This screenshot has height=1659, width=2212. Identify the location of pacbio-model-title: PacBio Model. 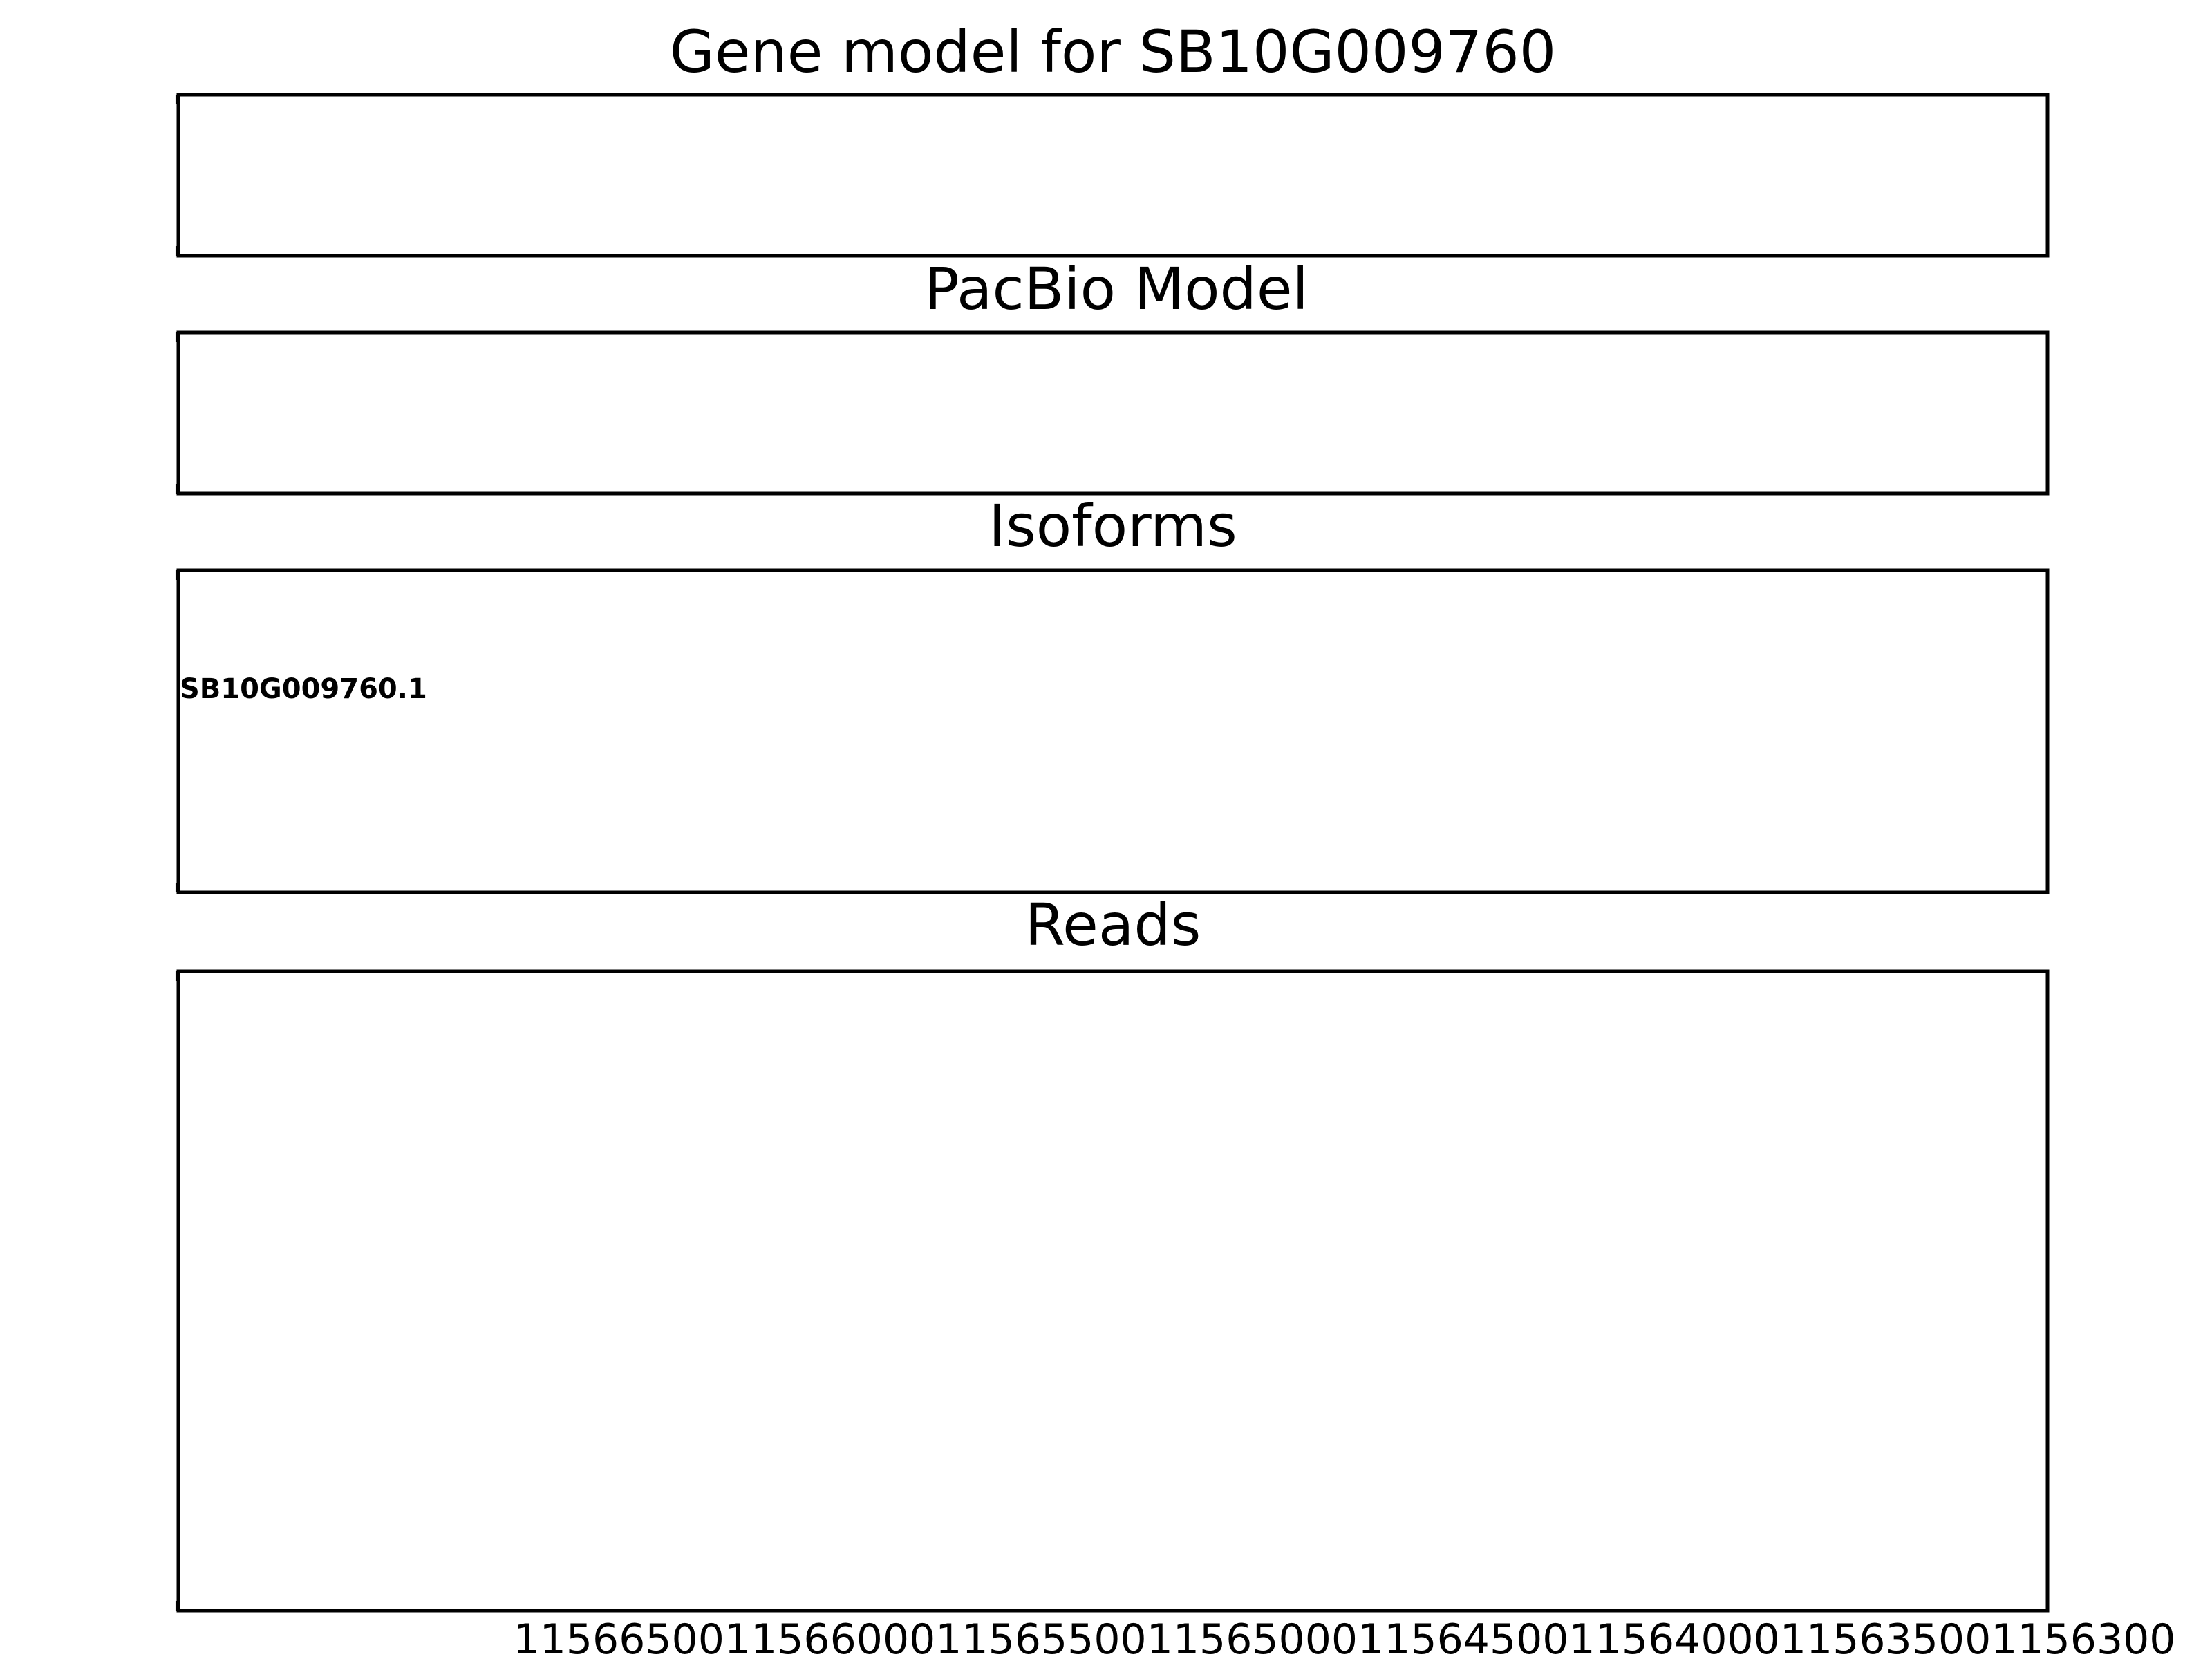
(1117, 289).